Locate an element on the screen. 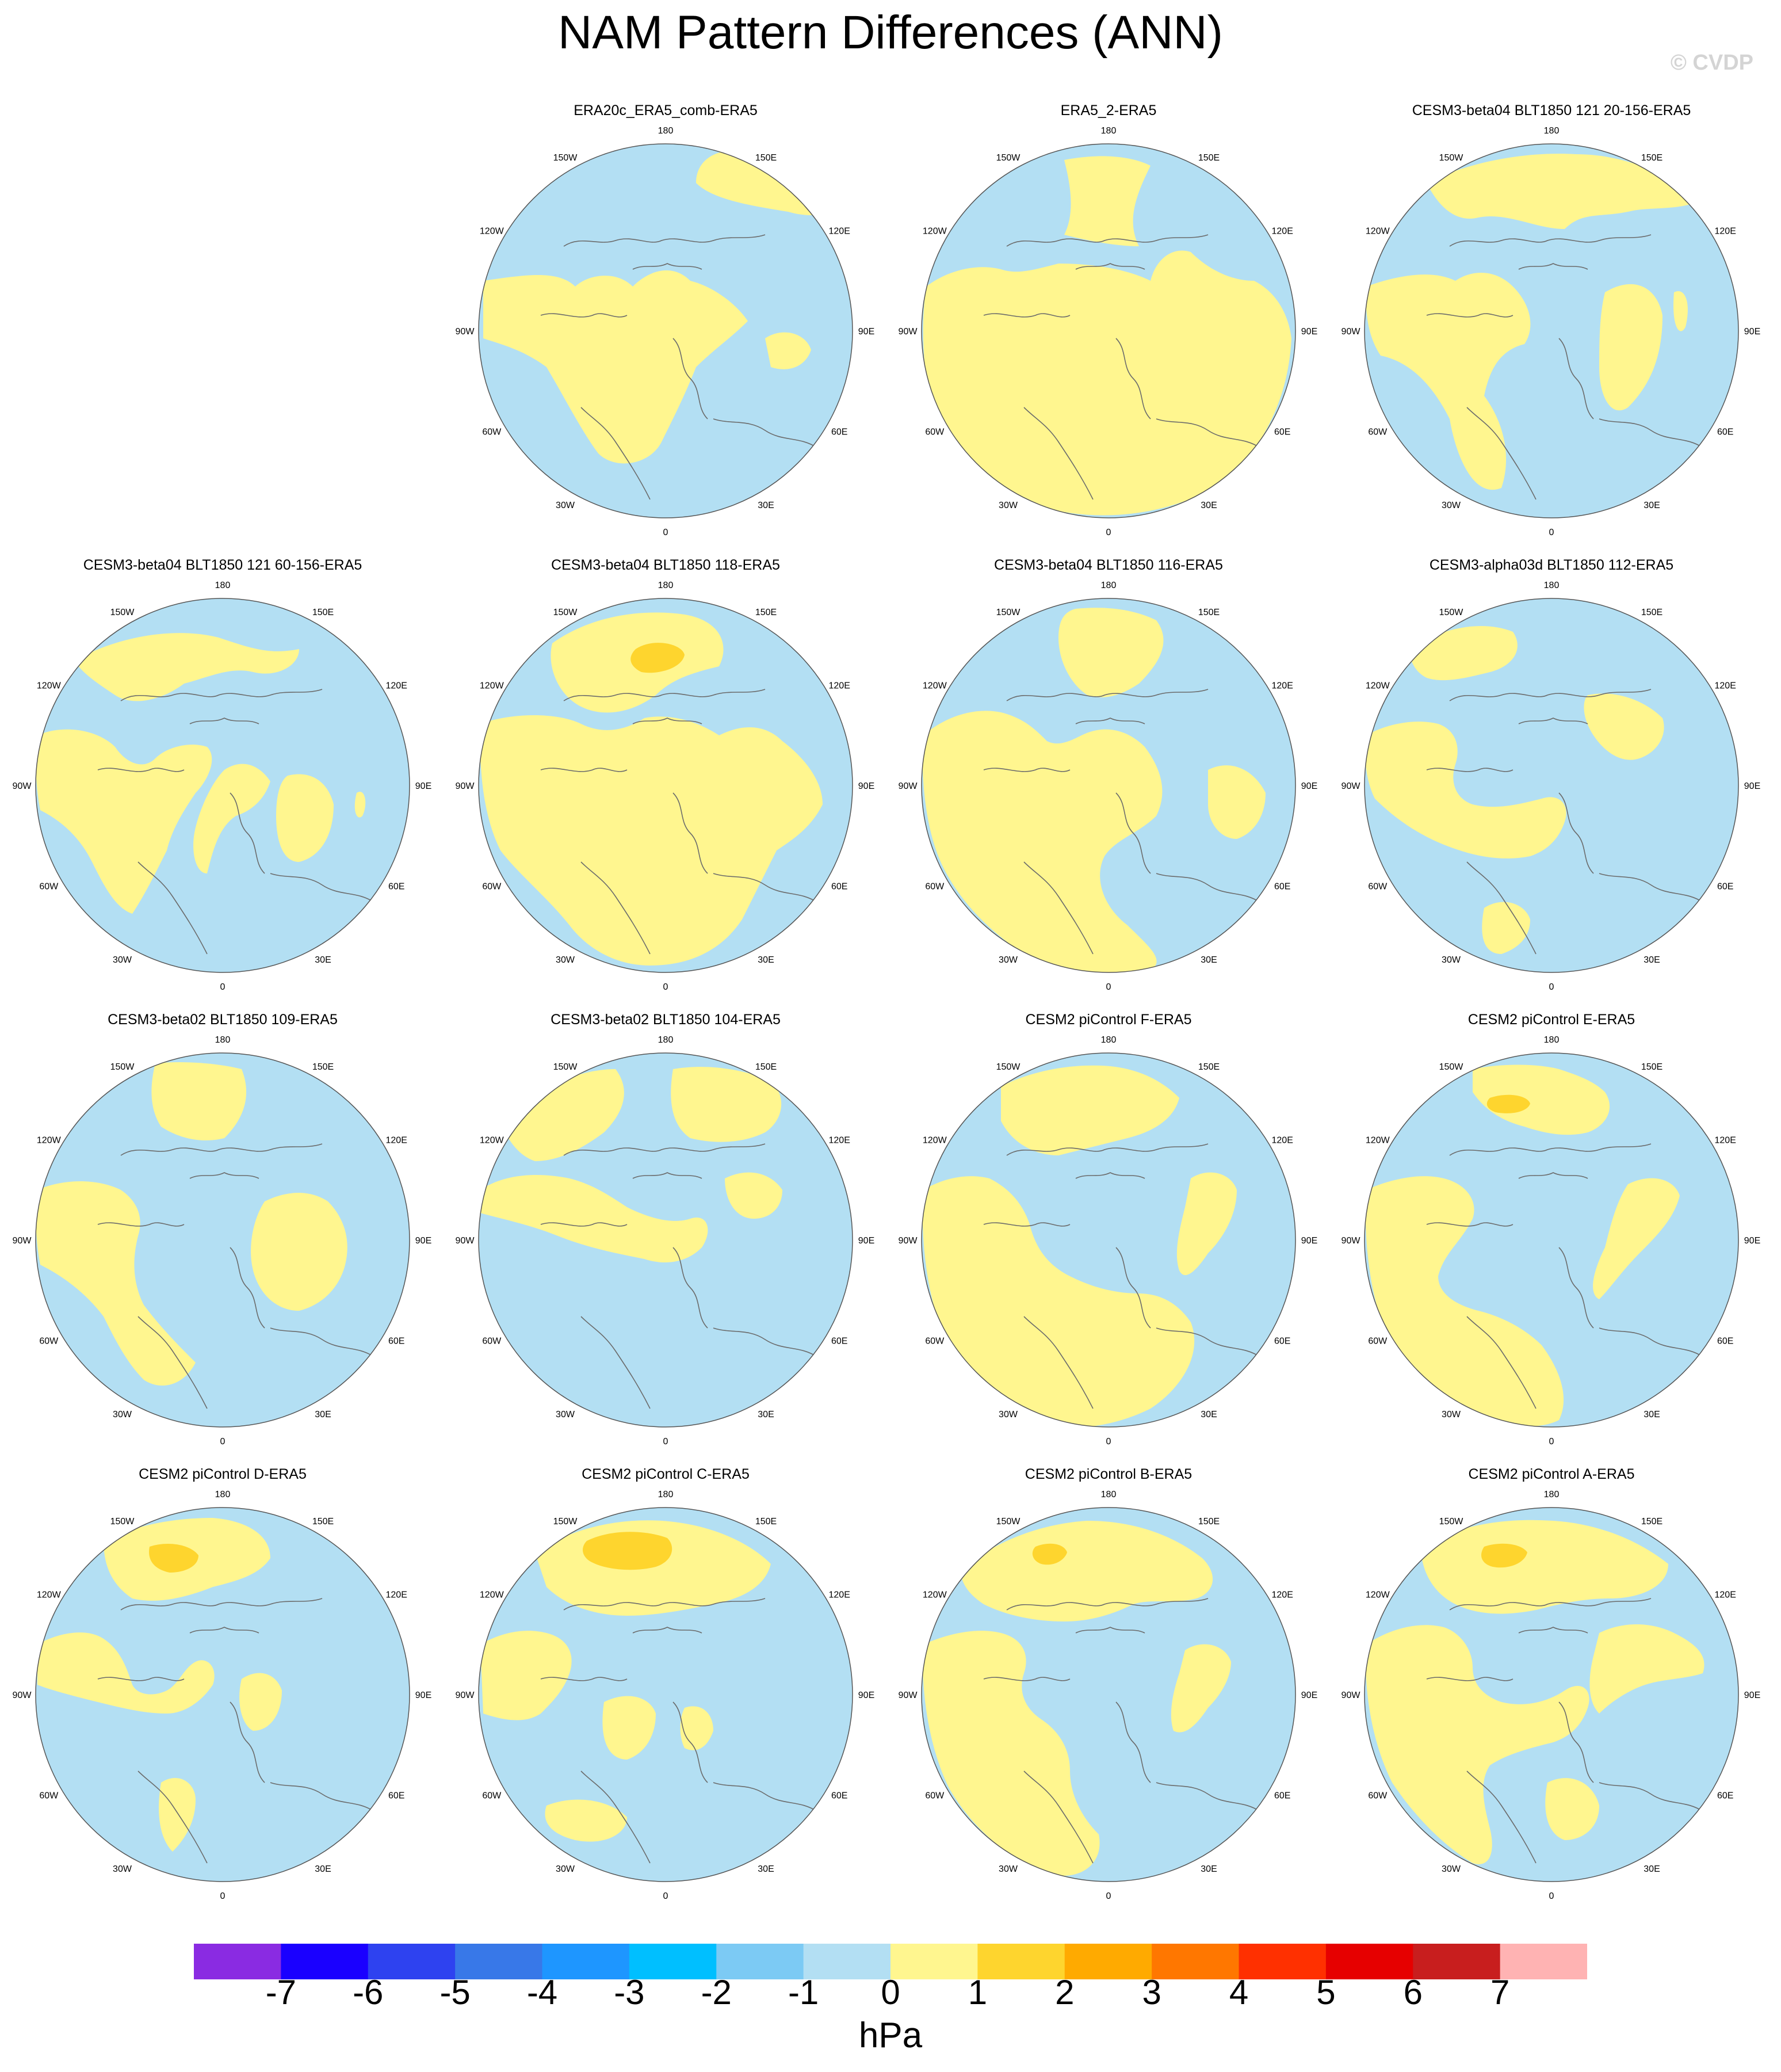 The width and height of the screenshot is (1781, 2072). panel-title: CESM2 piControl B-ERA5 is located at coordinates (1109, 1474).